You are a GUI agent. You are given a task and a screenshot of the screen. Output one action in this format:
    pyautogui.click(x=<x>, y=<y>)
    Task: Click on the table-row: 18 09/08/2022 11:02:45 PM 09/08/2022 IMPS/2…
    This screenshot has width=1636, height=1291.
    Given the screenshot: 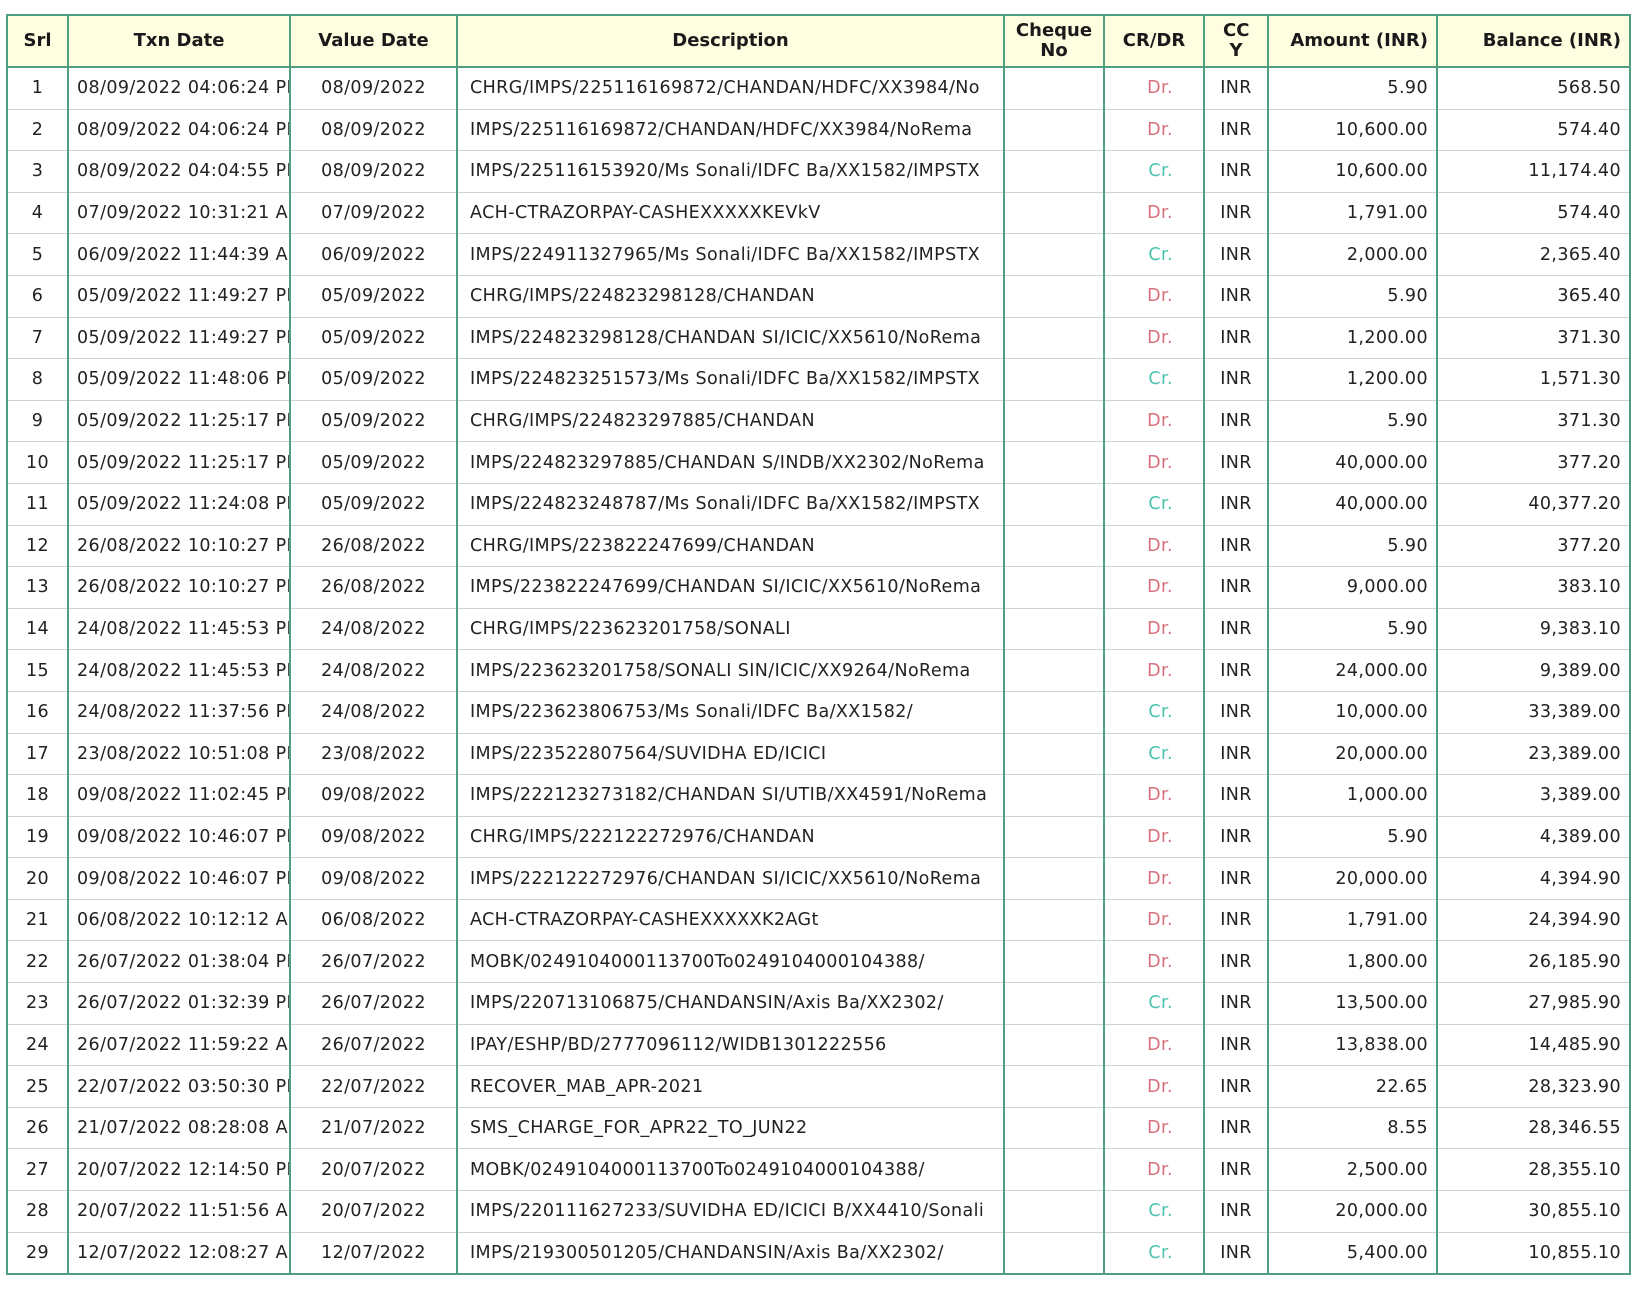 What is the action you would take?
    pyautogui.click(x=818, y=795)
    